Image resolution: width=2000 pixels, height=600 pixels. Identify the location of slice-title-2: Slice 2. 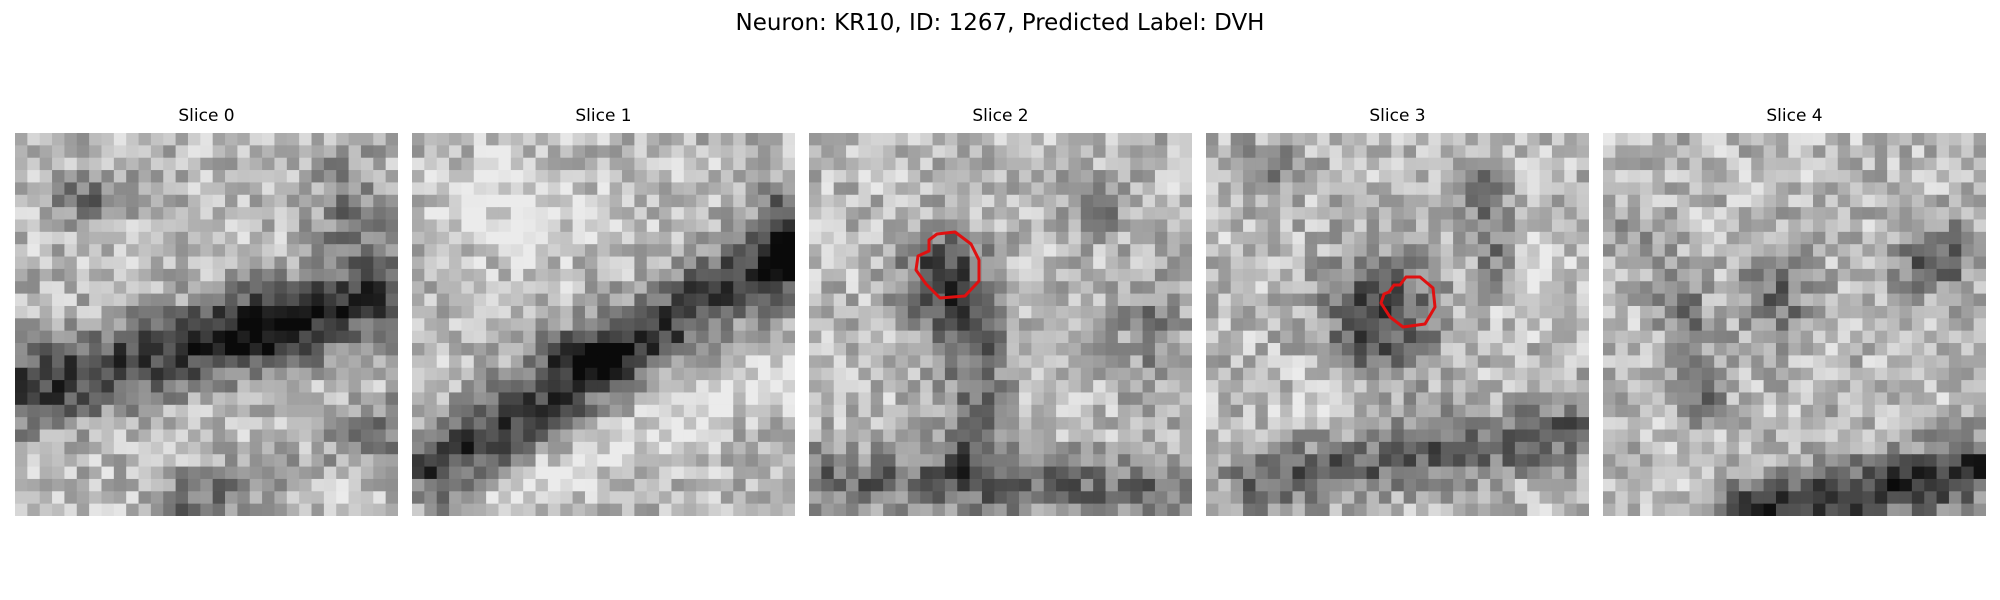
(1000, 116).